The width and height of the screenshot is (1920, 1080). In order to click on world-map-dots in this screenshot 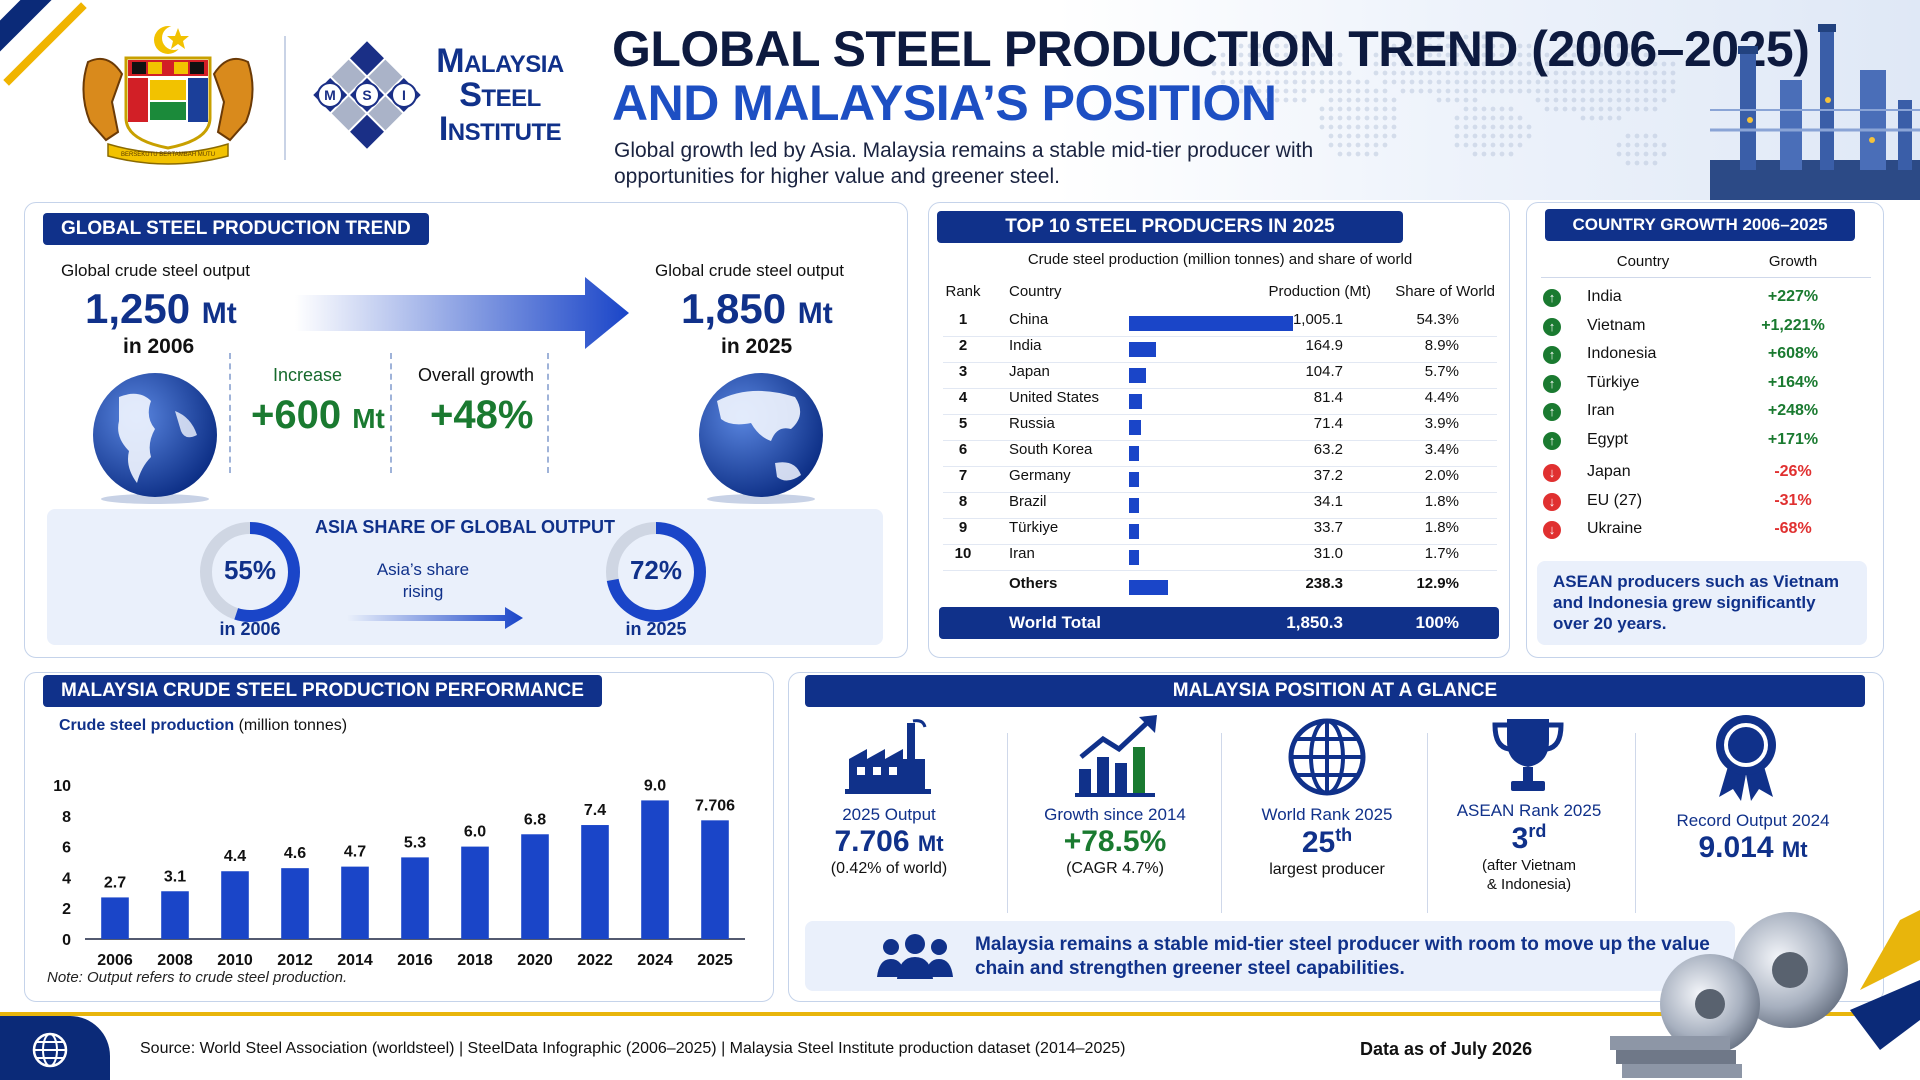, I will do `click(1443, 100)`.